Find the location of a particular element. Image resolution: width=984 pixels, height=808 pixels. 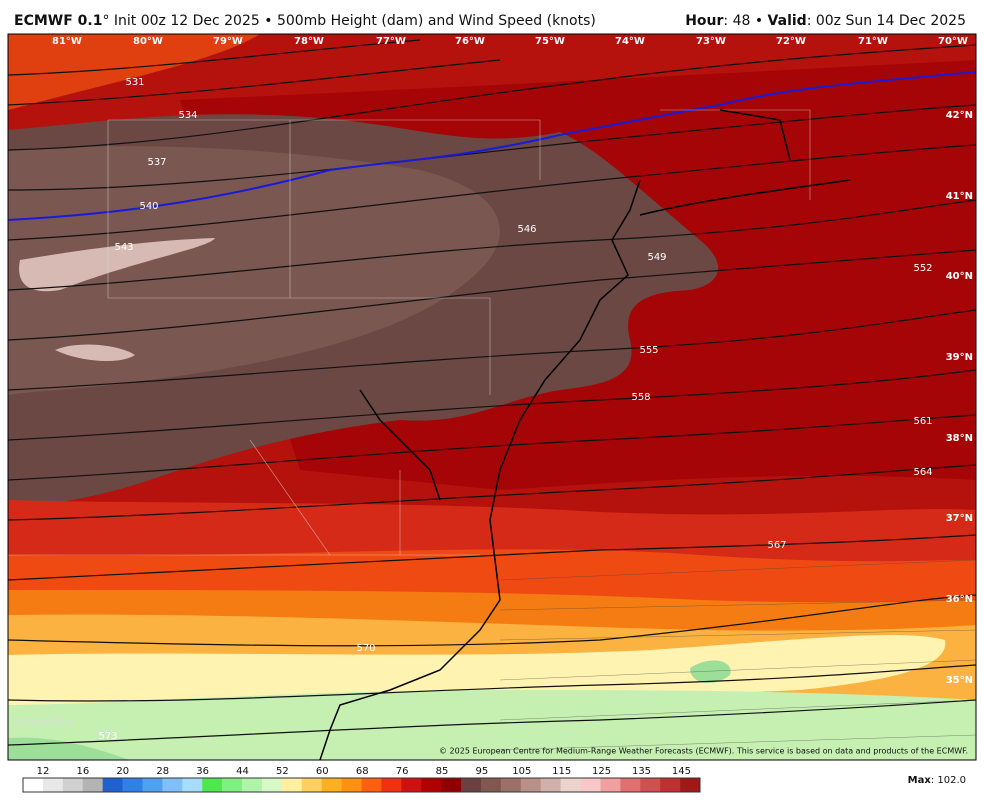

colorbar-label: 60 is located at coordinates (322, 771).